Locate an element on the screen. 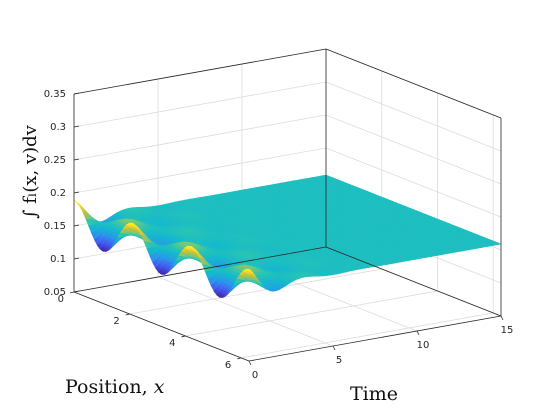  x-tick-label-3: 6 is located at coordinates (228, 365).